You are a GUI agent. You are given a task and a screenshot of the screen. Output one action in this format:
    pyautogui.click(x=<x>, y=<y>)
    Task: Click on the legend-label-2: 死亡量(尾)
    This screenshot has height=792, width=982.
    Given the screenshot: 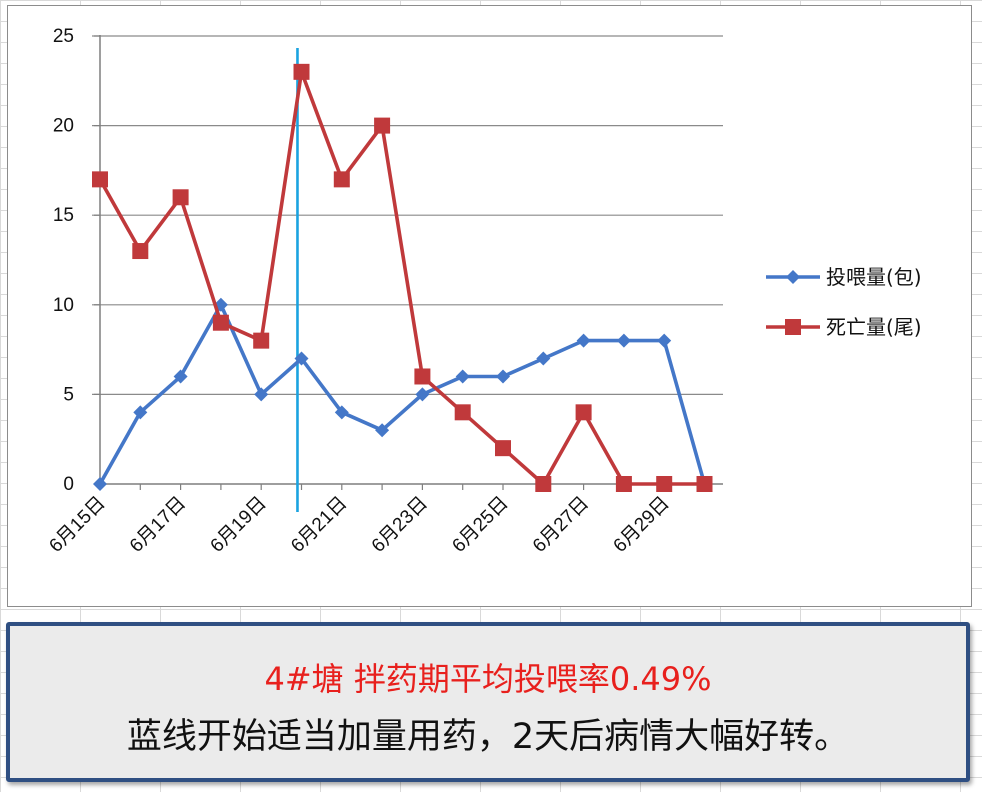 What is the action you would take?
    pyautogui.click(x=874, y=327)
    